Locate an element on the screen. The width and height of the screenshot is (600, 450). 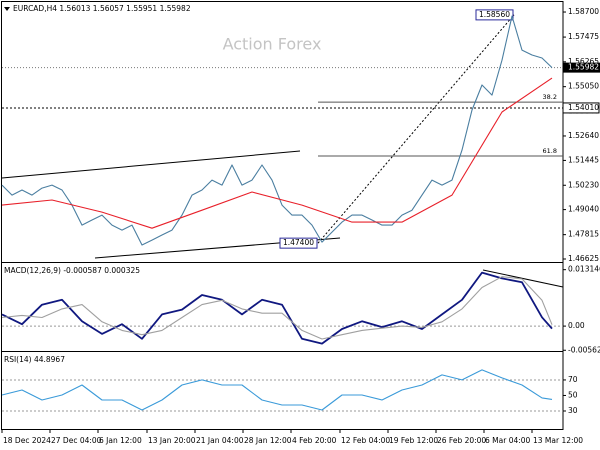
x-tick-label: 27 Dec 04:00 is located at coordinates (76, 440).